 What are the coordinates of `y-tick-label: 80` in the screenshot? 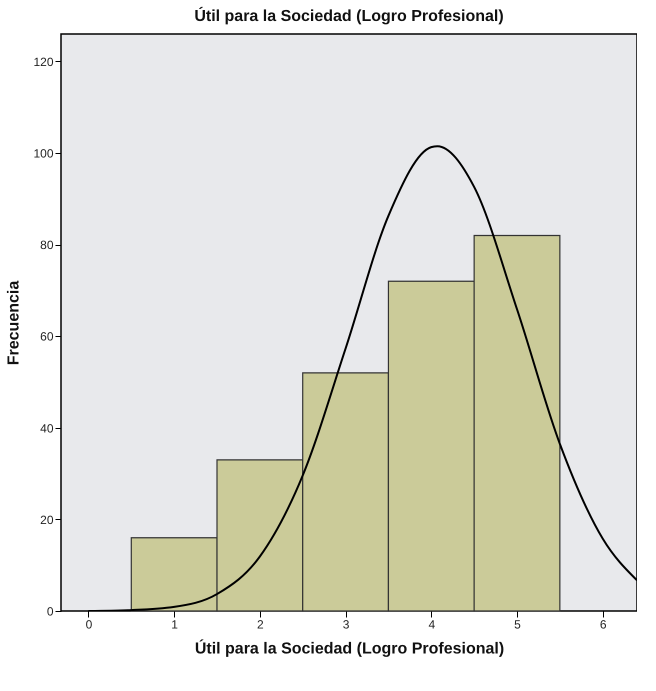 It's located at (47, 245).